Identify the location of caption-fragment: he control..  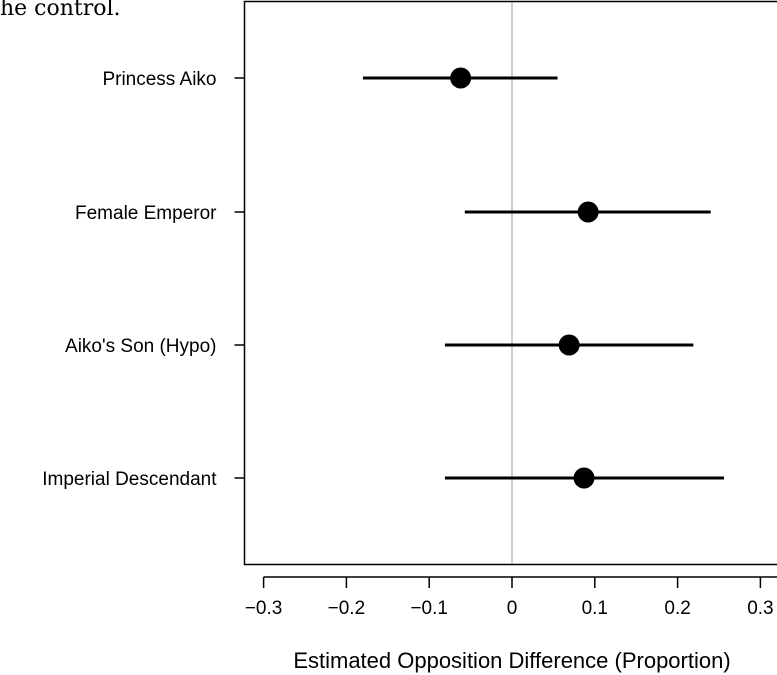
(60, 10).